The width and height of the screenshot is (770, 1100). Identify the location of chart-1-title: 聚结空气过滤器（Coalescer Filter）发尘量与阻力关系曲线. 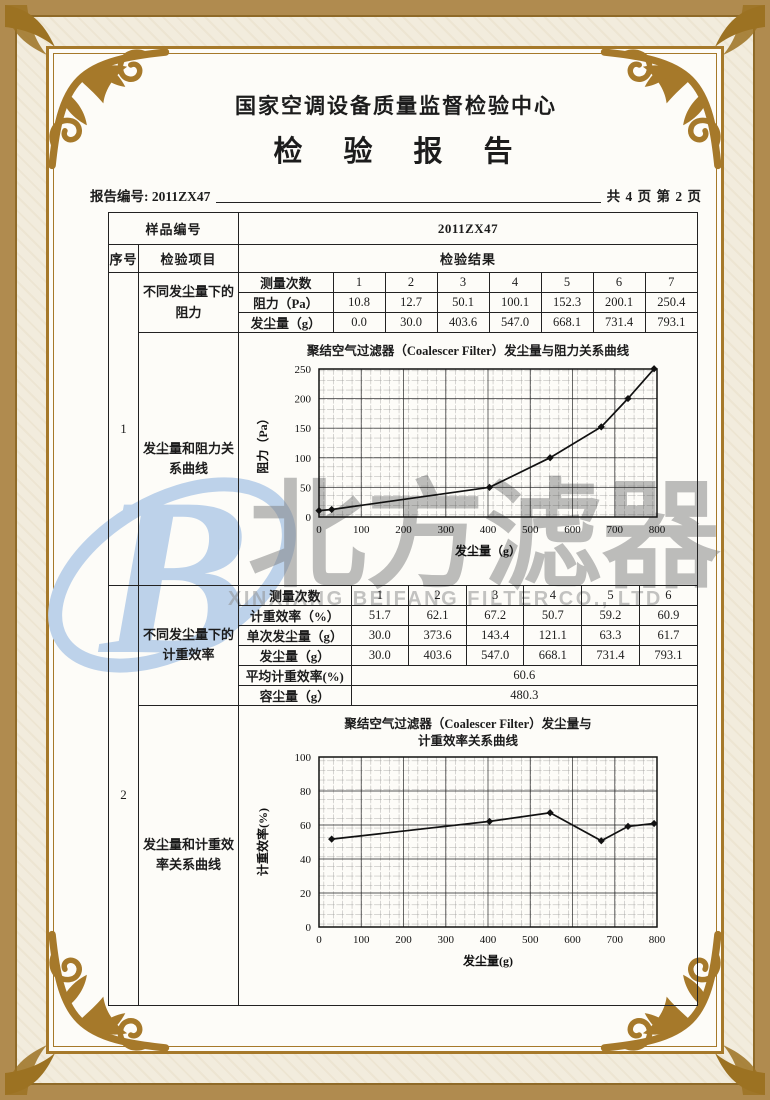
(468, 351).